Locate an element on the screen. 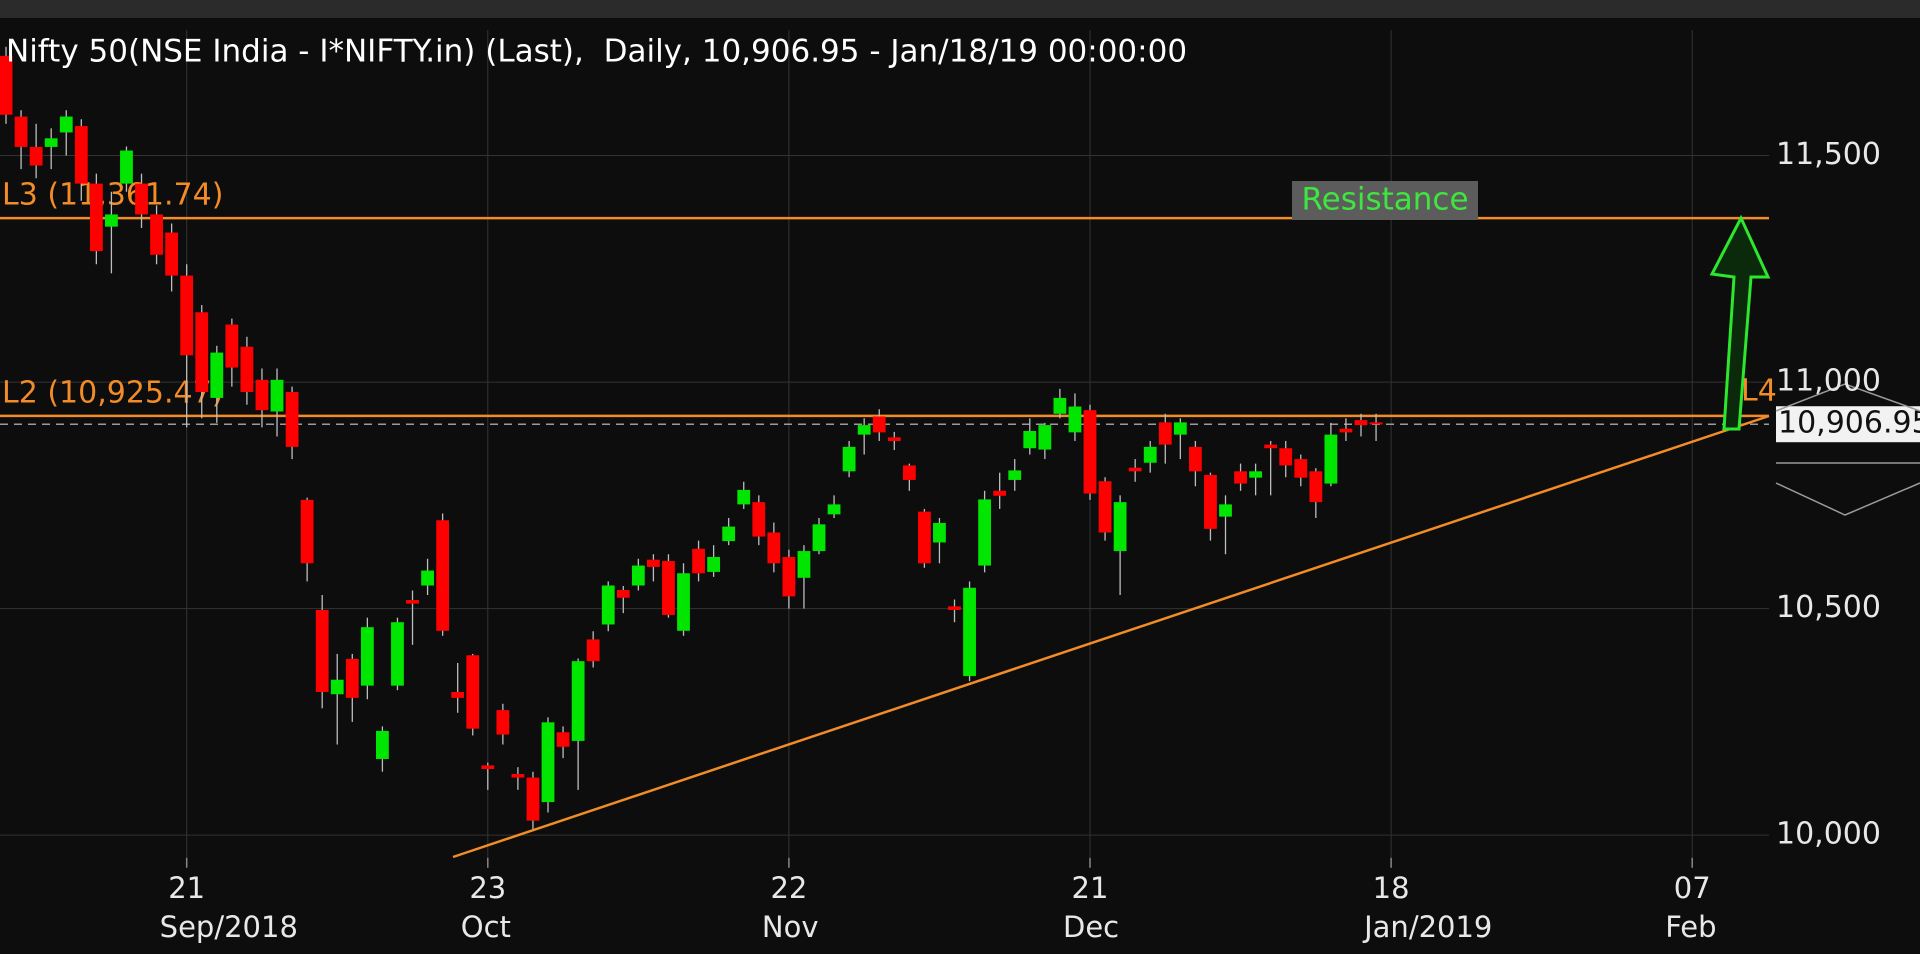  x-tick-label: 22 is located at coordinates (788, 888).